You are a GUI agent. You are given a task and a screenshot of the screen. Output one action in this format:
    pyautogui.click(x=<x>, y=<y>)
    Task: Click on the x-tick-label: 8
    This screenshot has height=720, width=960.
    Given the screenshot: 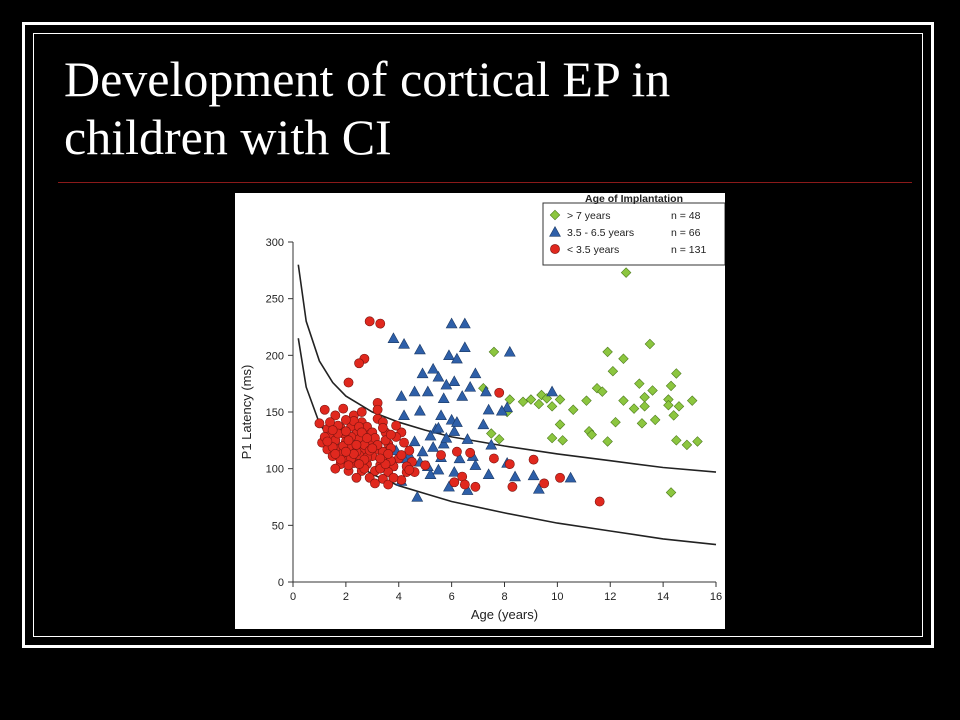 What is the action you would take?
    pyautogui.click(x=504, y=597)
    